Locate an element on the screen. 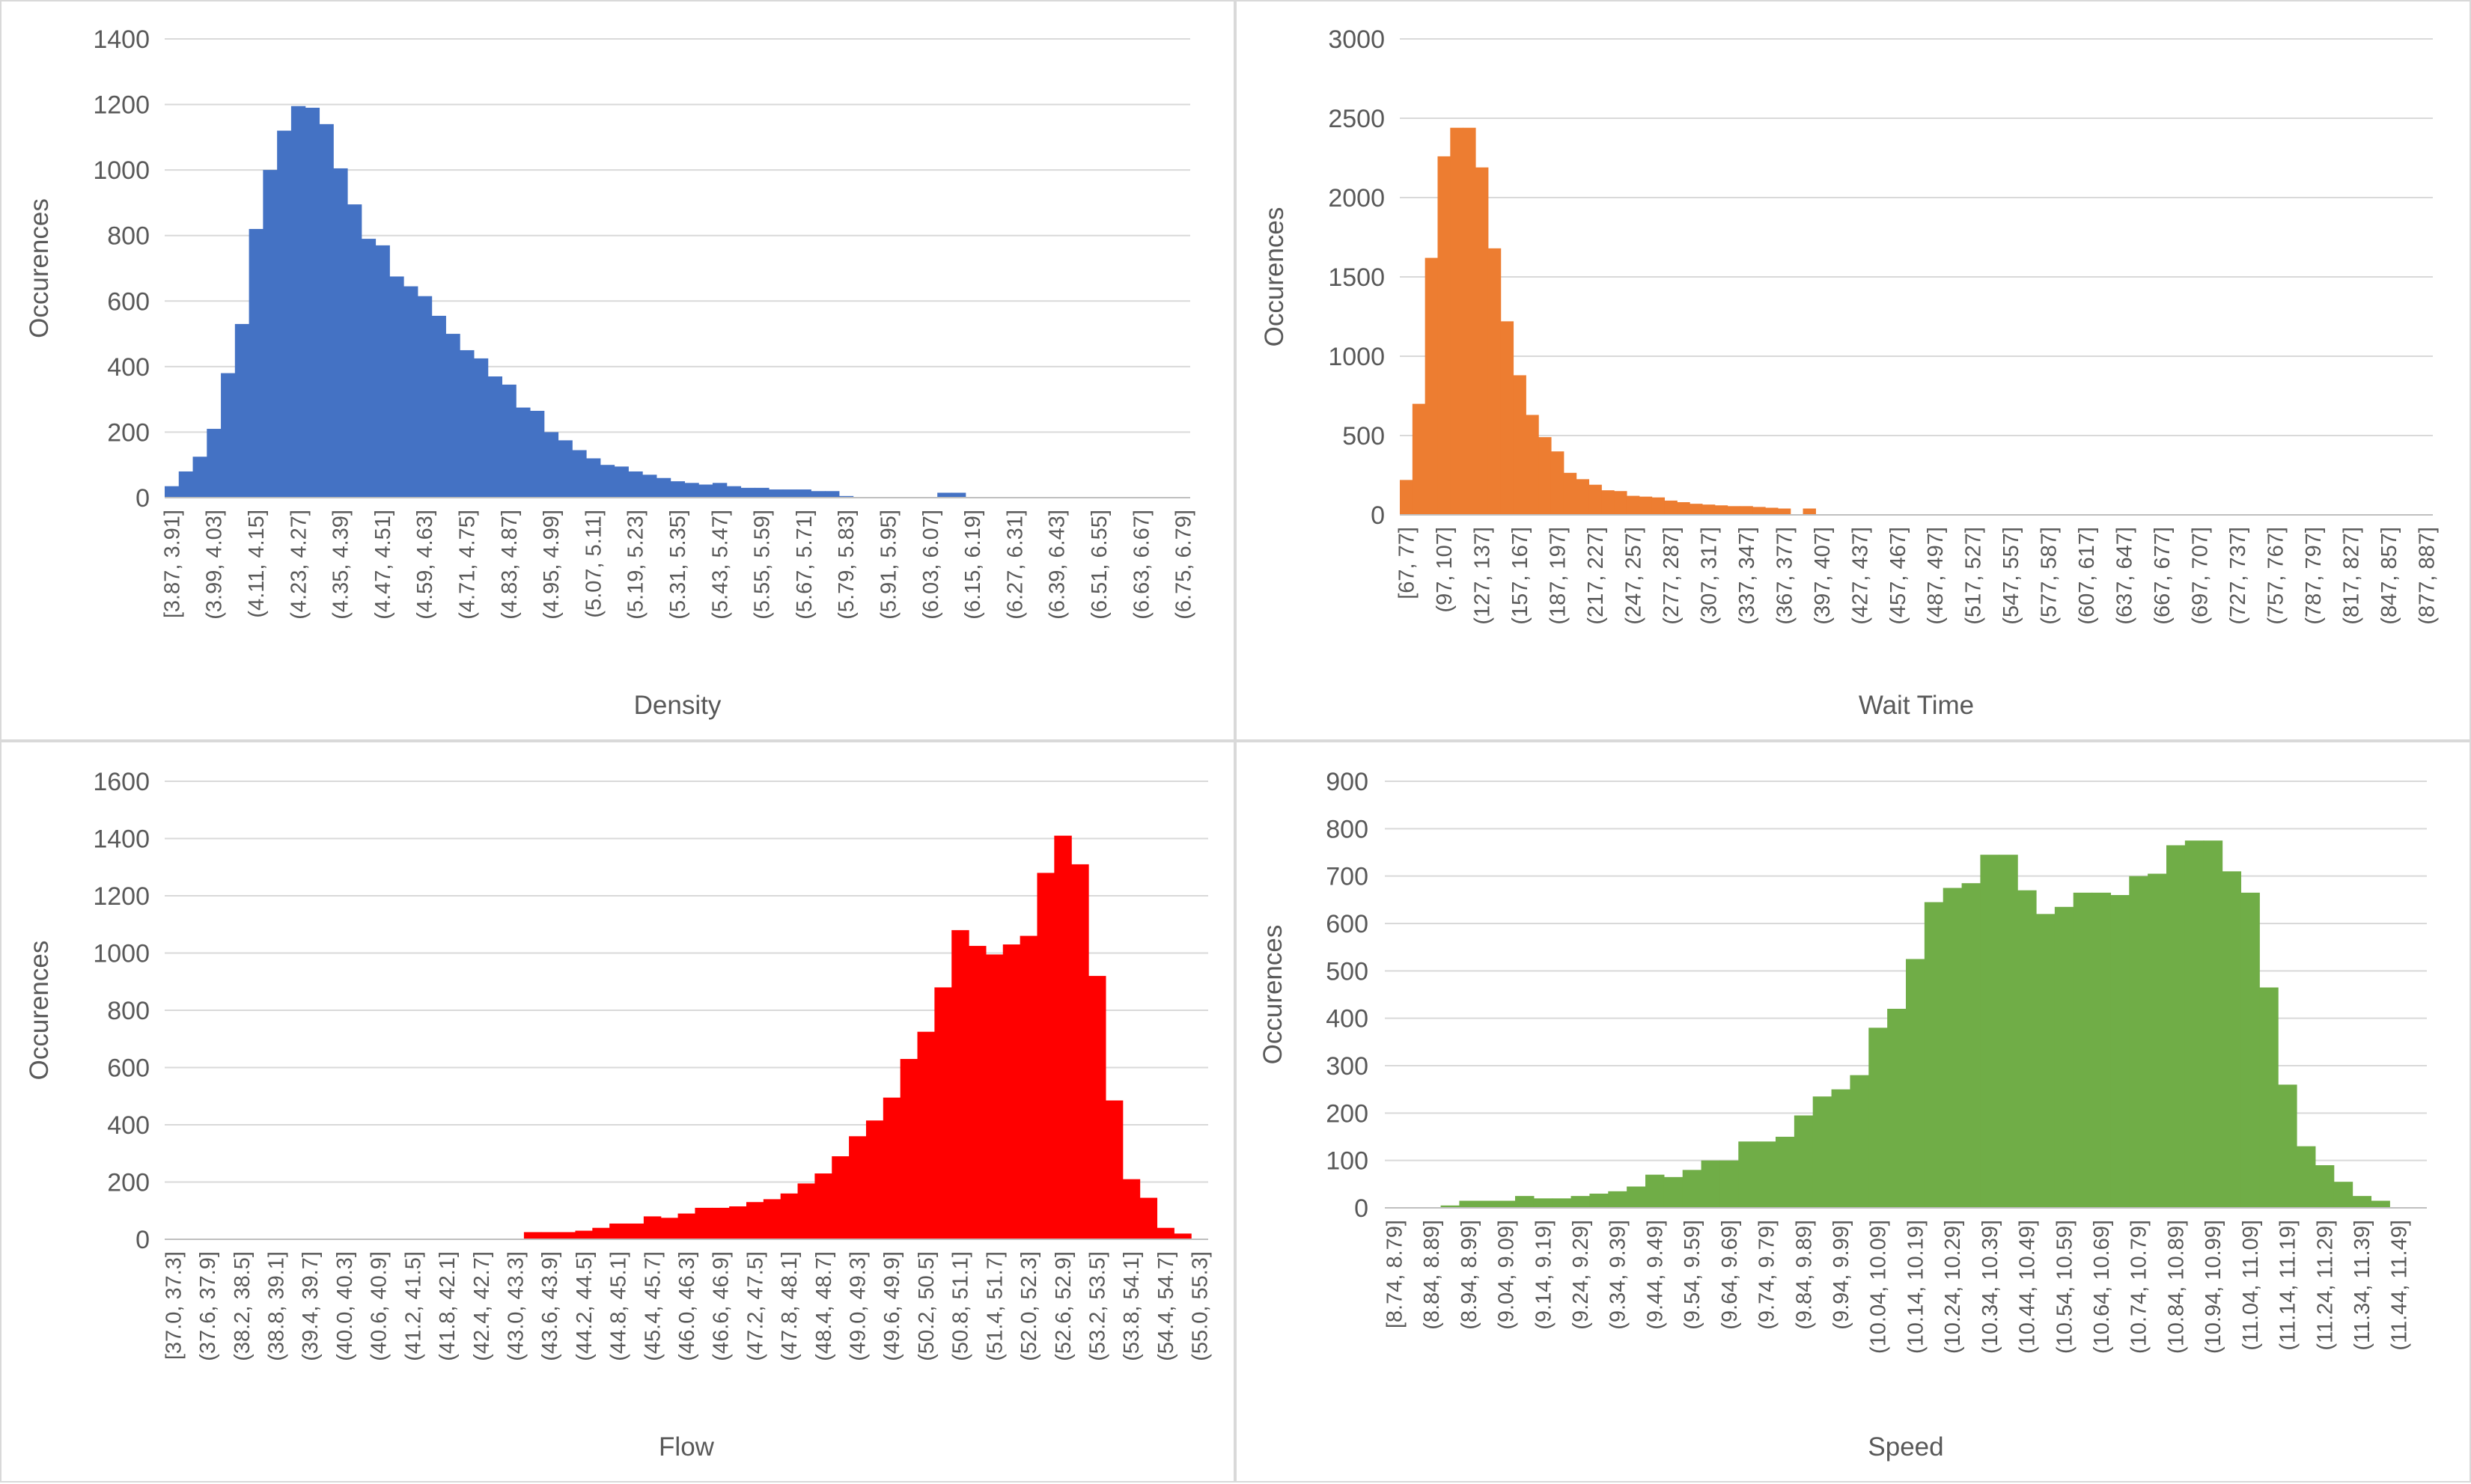 The width and height of the screenshot is (2471, 1484). x-tick-label: (5.67, 5.71] is located at coordinates (805, 565).